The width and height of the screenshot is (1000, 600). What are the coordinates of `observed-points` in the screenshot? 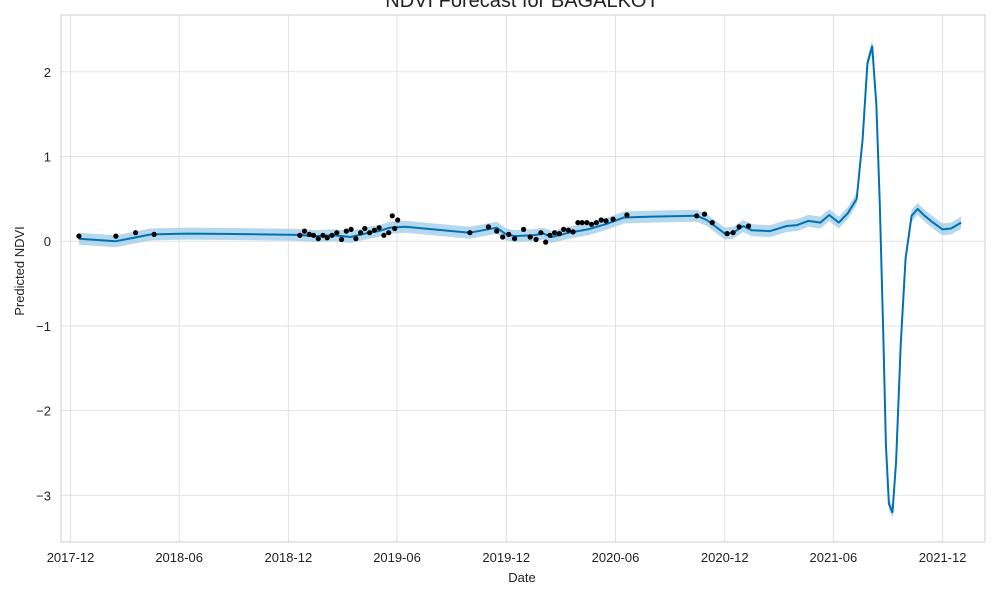 It's located at (414, 228).